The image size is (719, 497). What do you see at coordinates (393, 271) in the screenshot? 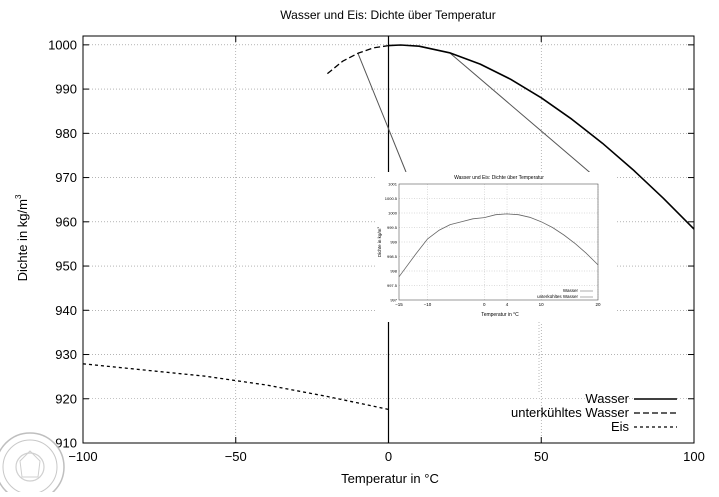
I see `inset-y-tick-label: 998` at bounding box center [393, 271].